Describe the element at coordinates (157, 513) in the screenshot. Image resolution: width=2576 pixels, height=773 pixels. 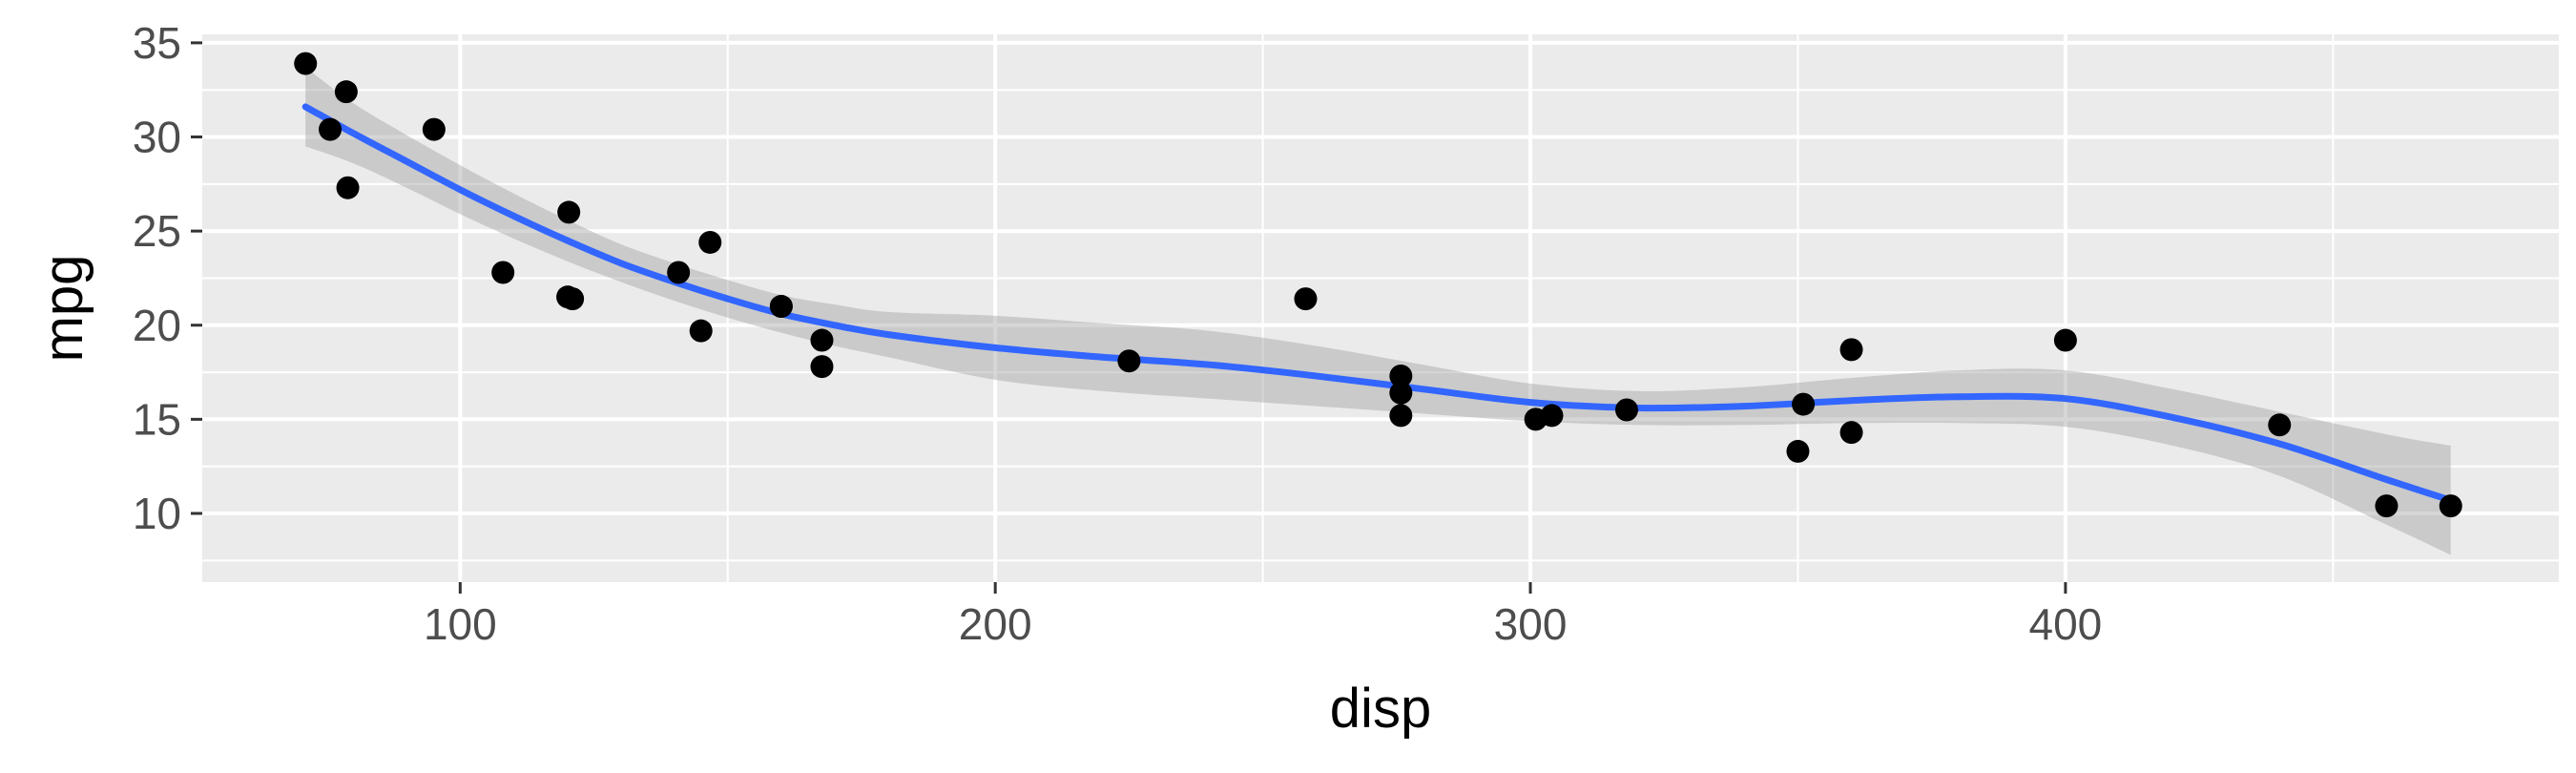
I see `y-tick-label: 10` at that location.